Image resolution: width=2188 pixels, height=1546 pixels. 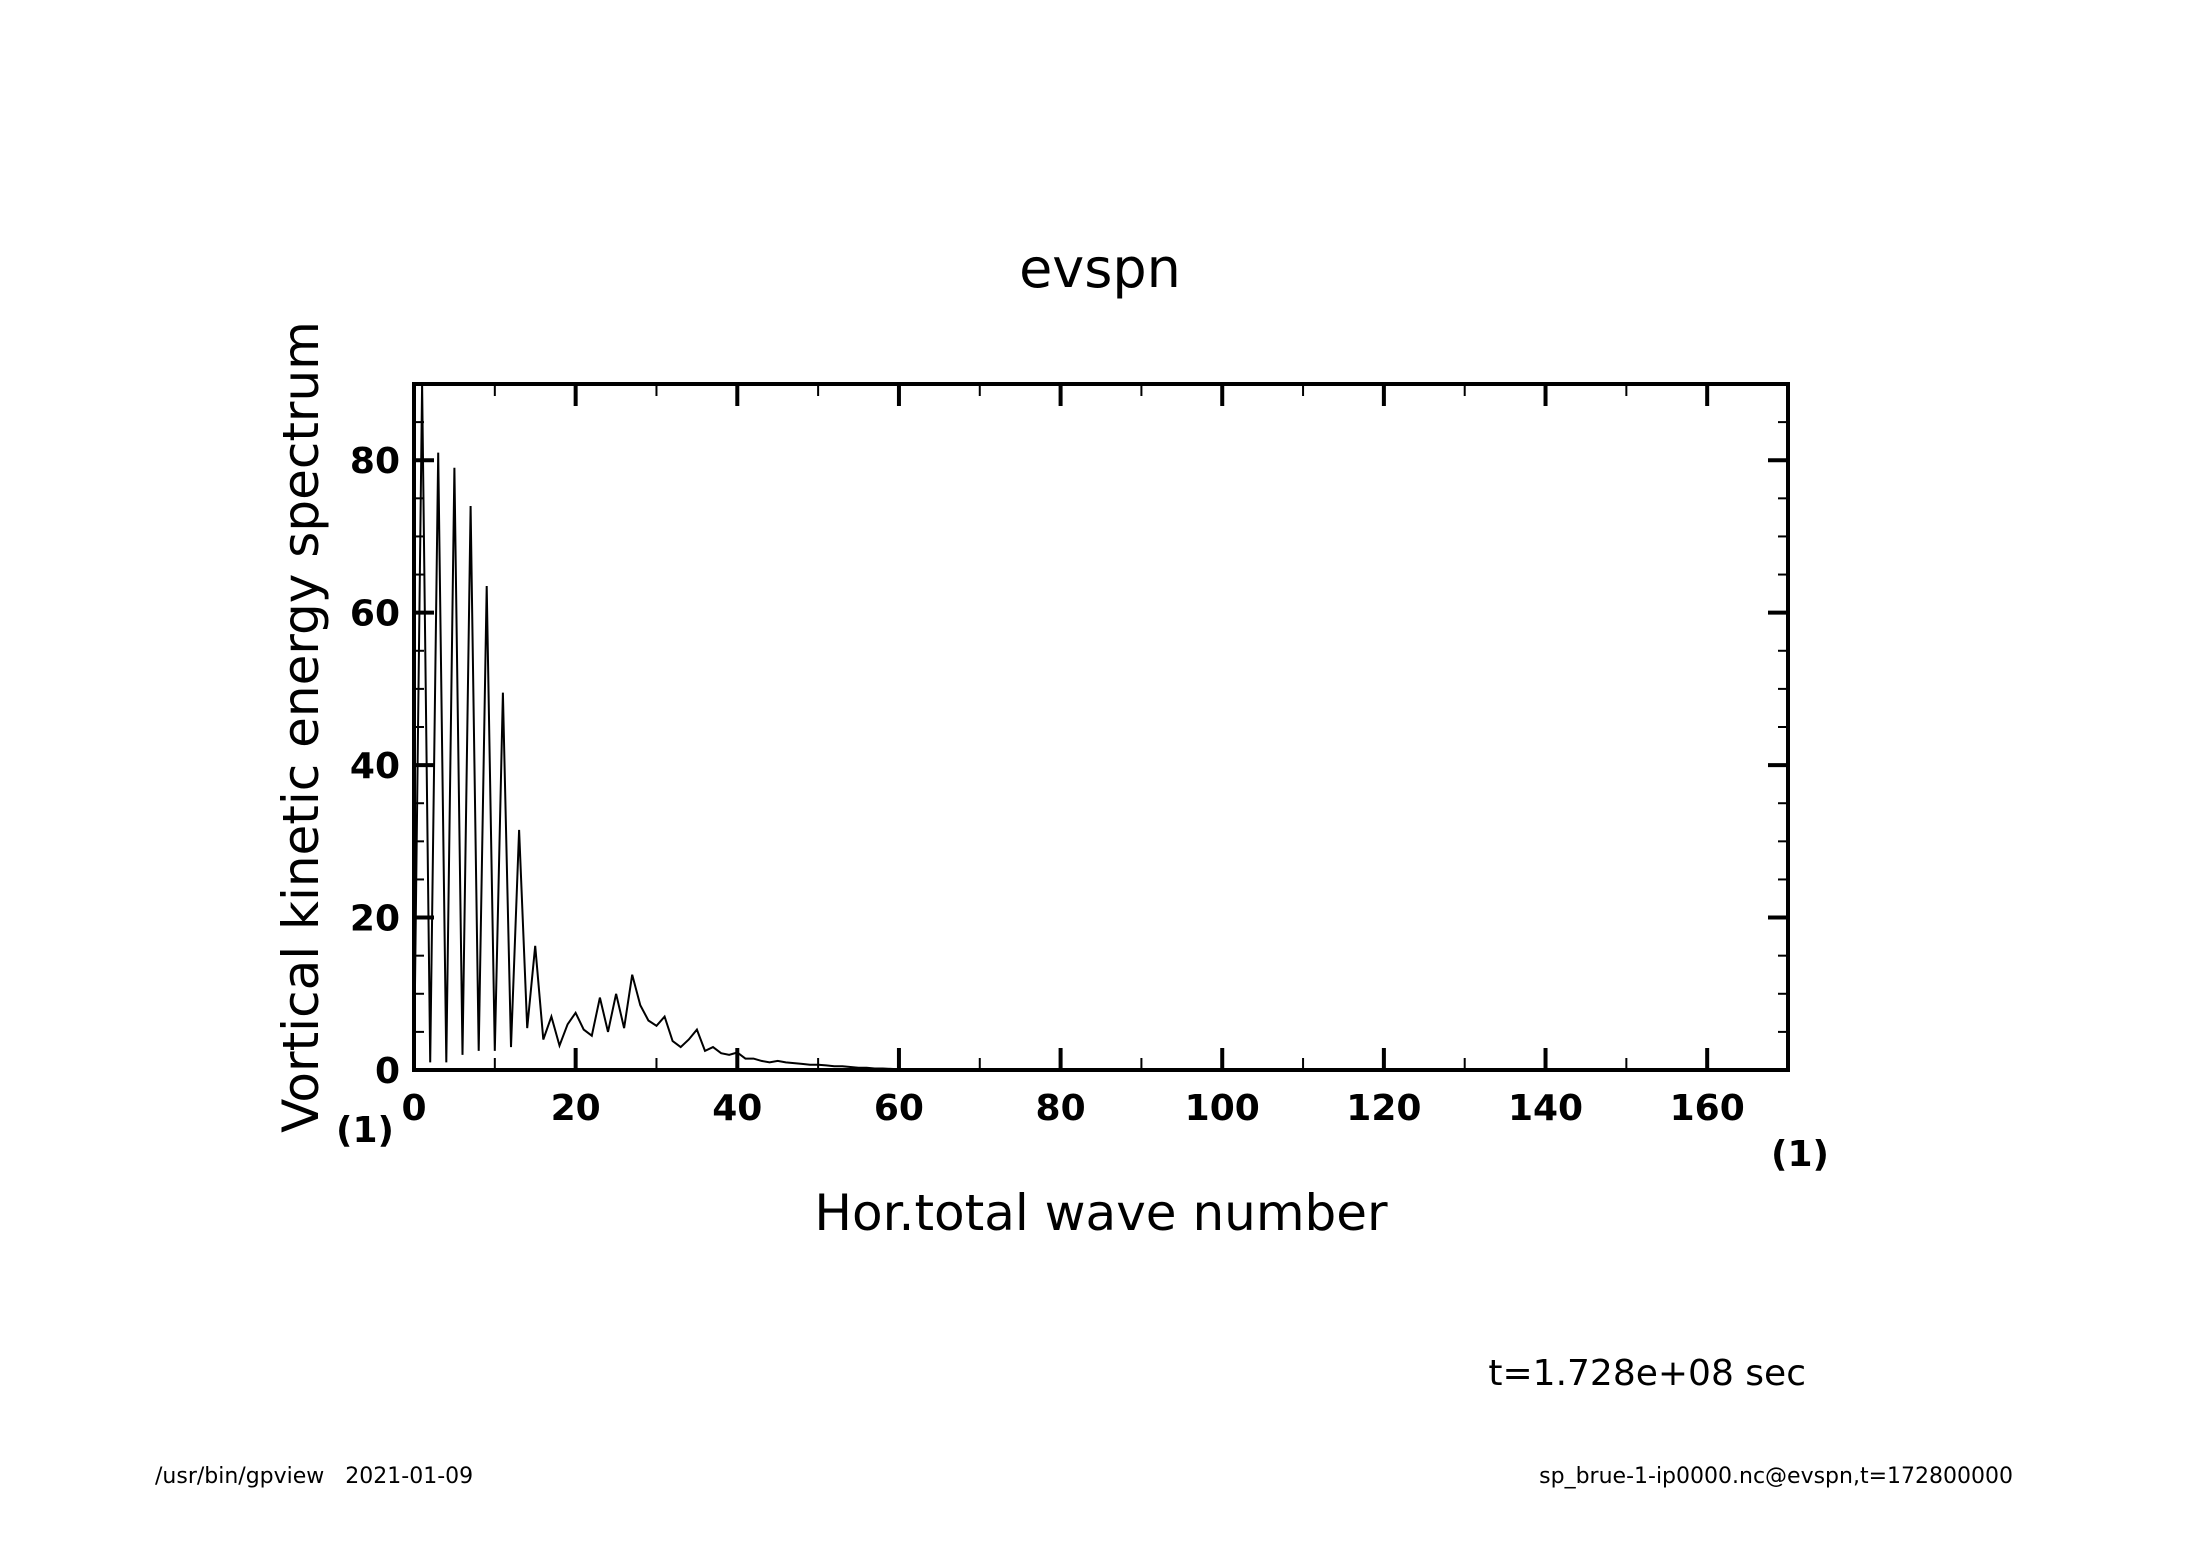 I want to click on y-tick-label: 60, so click(x=375, y=614).